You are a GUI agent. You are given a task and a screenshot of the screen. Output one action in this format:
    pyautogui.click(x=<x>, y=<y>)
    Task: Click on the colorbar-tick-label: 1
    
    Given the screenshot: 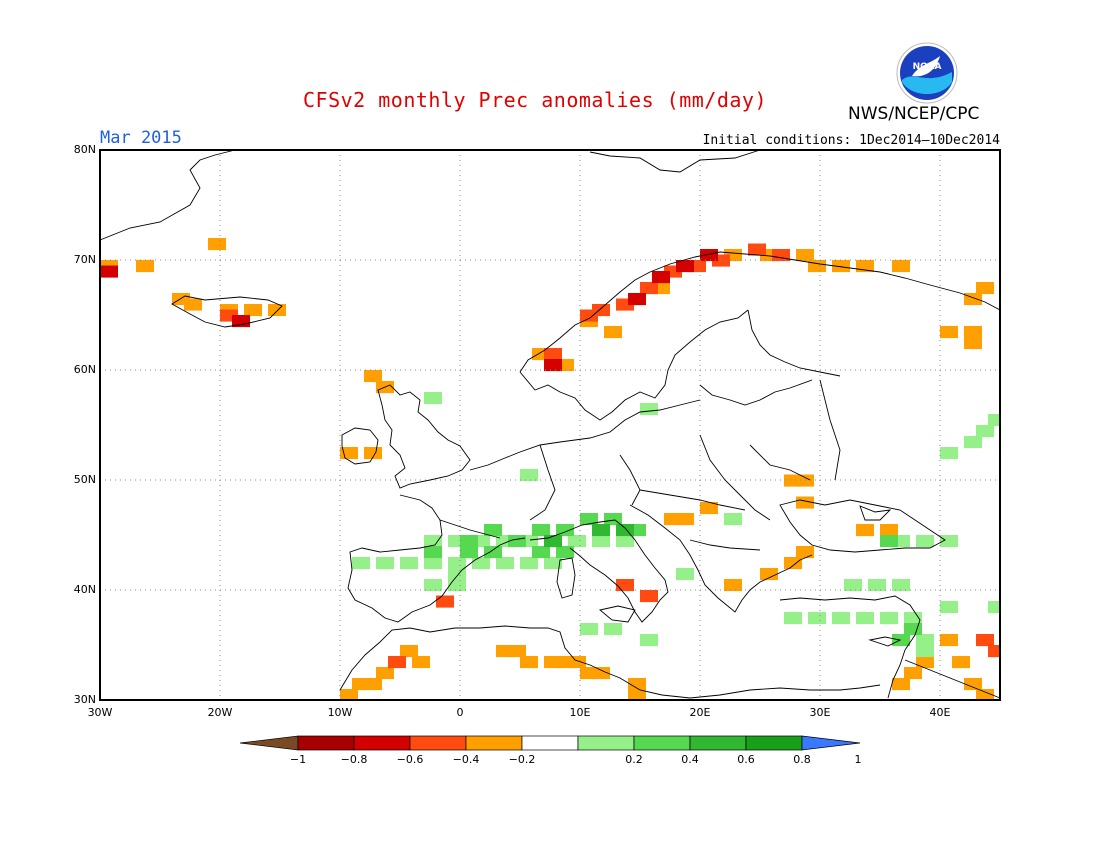 What is the action you would take?
    pyautogui.click(x=858, y=759)
    